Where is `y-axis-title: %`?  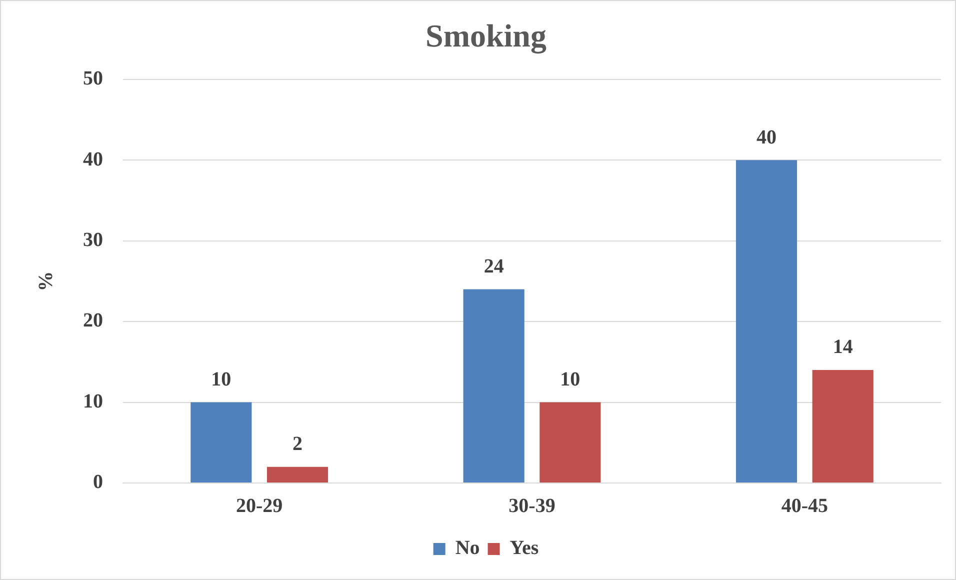 y-axis-title: % is located at coordinates (46, 281).